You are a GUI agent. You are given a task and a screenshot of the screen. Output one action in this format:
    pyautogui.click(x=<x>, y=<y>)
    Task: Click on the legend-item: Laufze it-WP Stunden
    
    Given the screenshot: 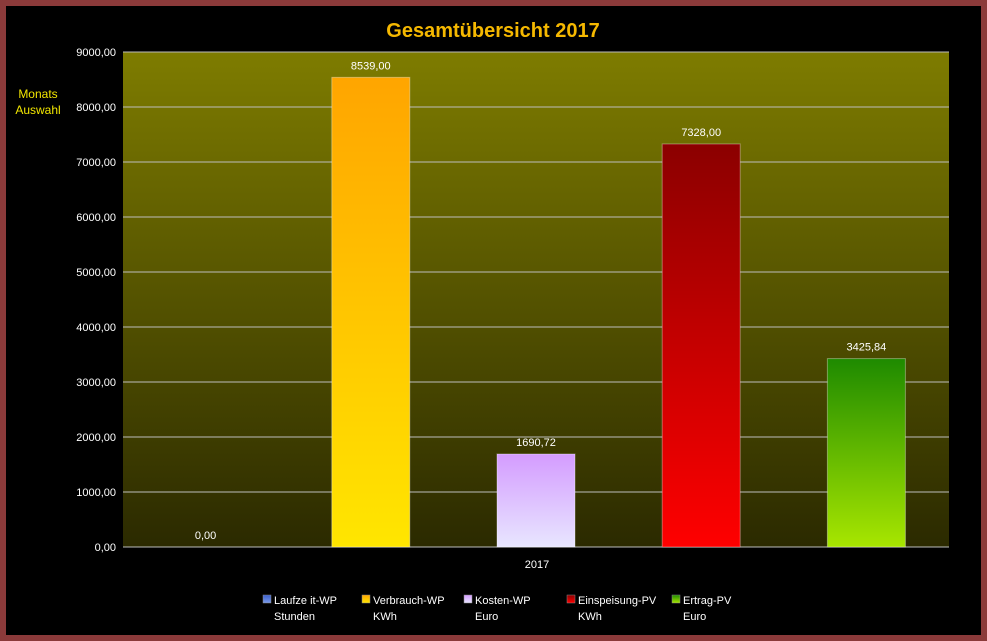 What is the action you would take?
    pyautogui.click(x=299, y=608)
    